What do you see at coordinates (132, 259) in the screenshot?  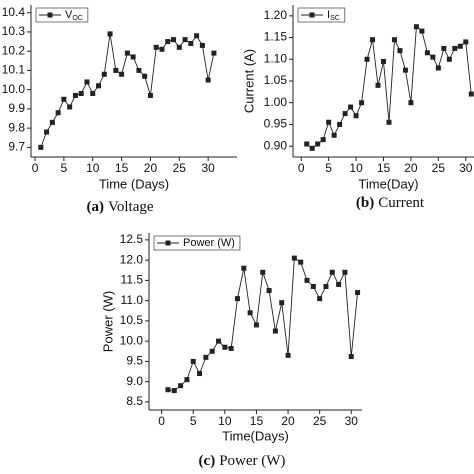 I see `y-tick-label: 12.0` at bounding box center [132, 259].